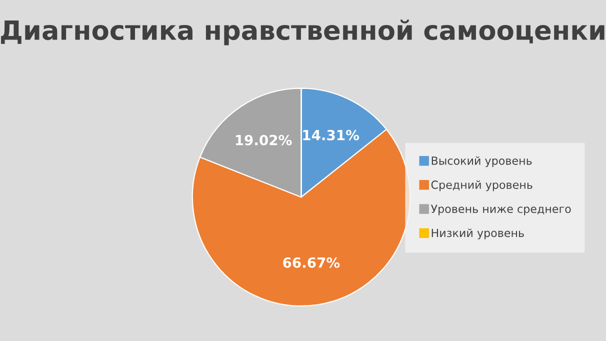  Describe the element at coordinates (482, 162) in the screenshot. I see `legend-label: Высокий уровень` at that location.